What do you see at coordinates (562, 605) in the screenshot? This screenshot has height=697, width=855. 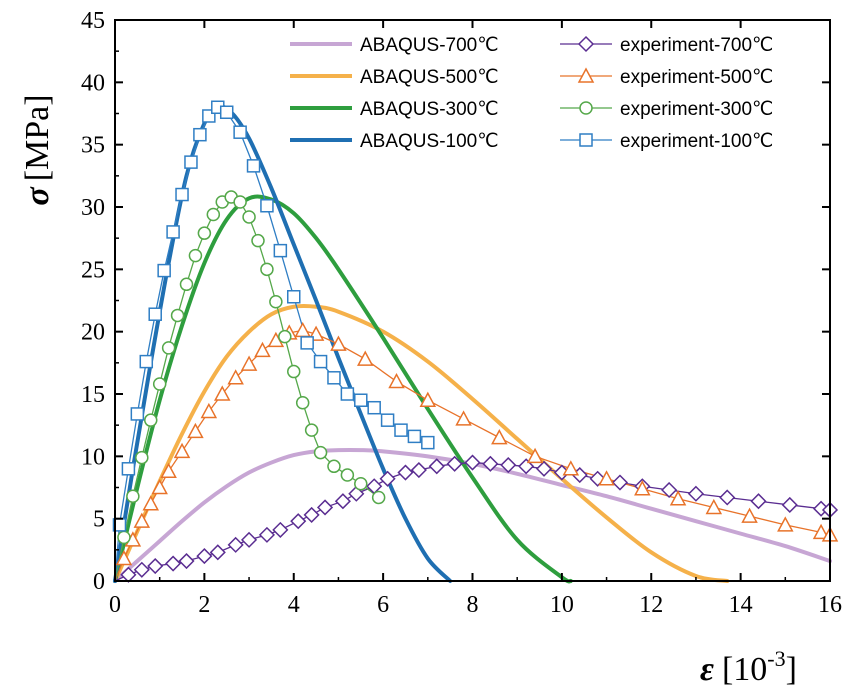 I see `x-tick-label: 10` at bounding box center [562, 605].